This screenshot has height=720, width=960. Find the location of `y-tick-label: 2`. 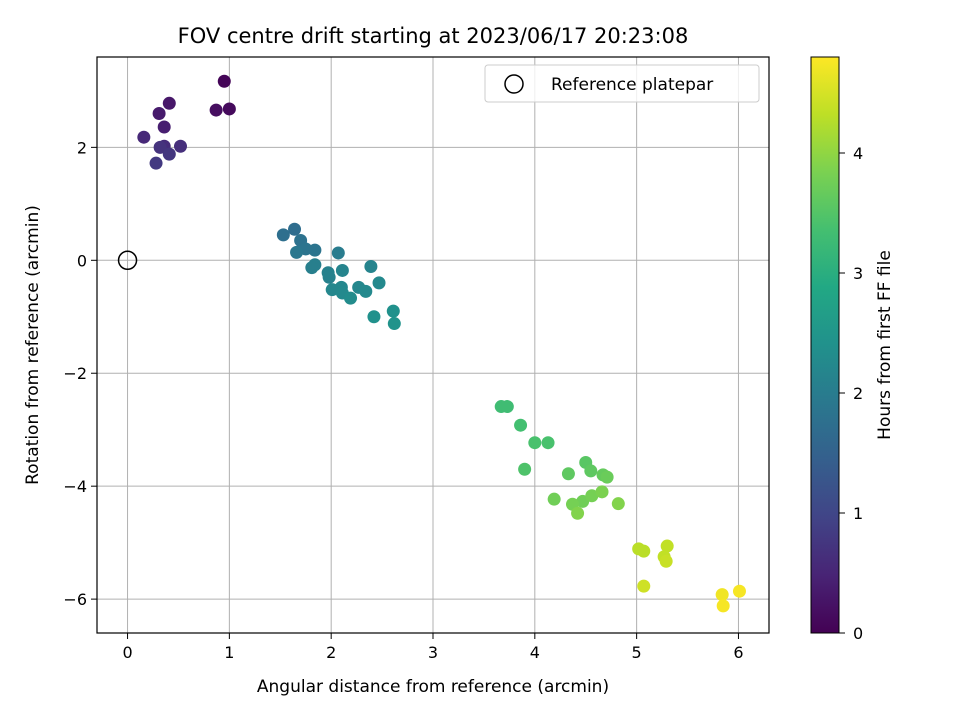

y-tick-label: 2 is located at coordinates (82, 147).